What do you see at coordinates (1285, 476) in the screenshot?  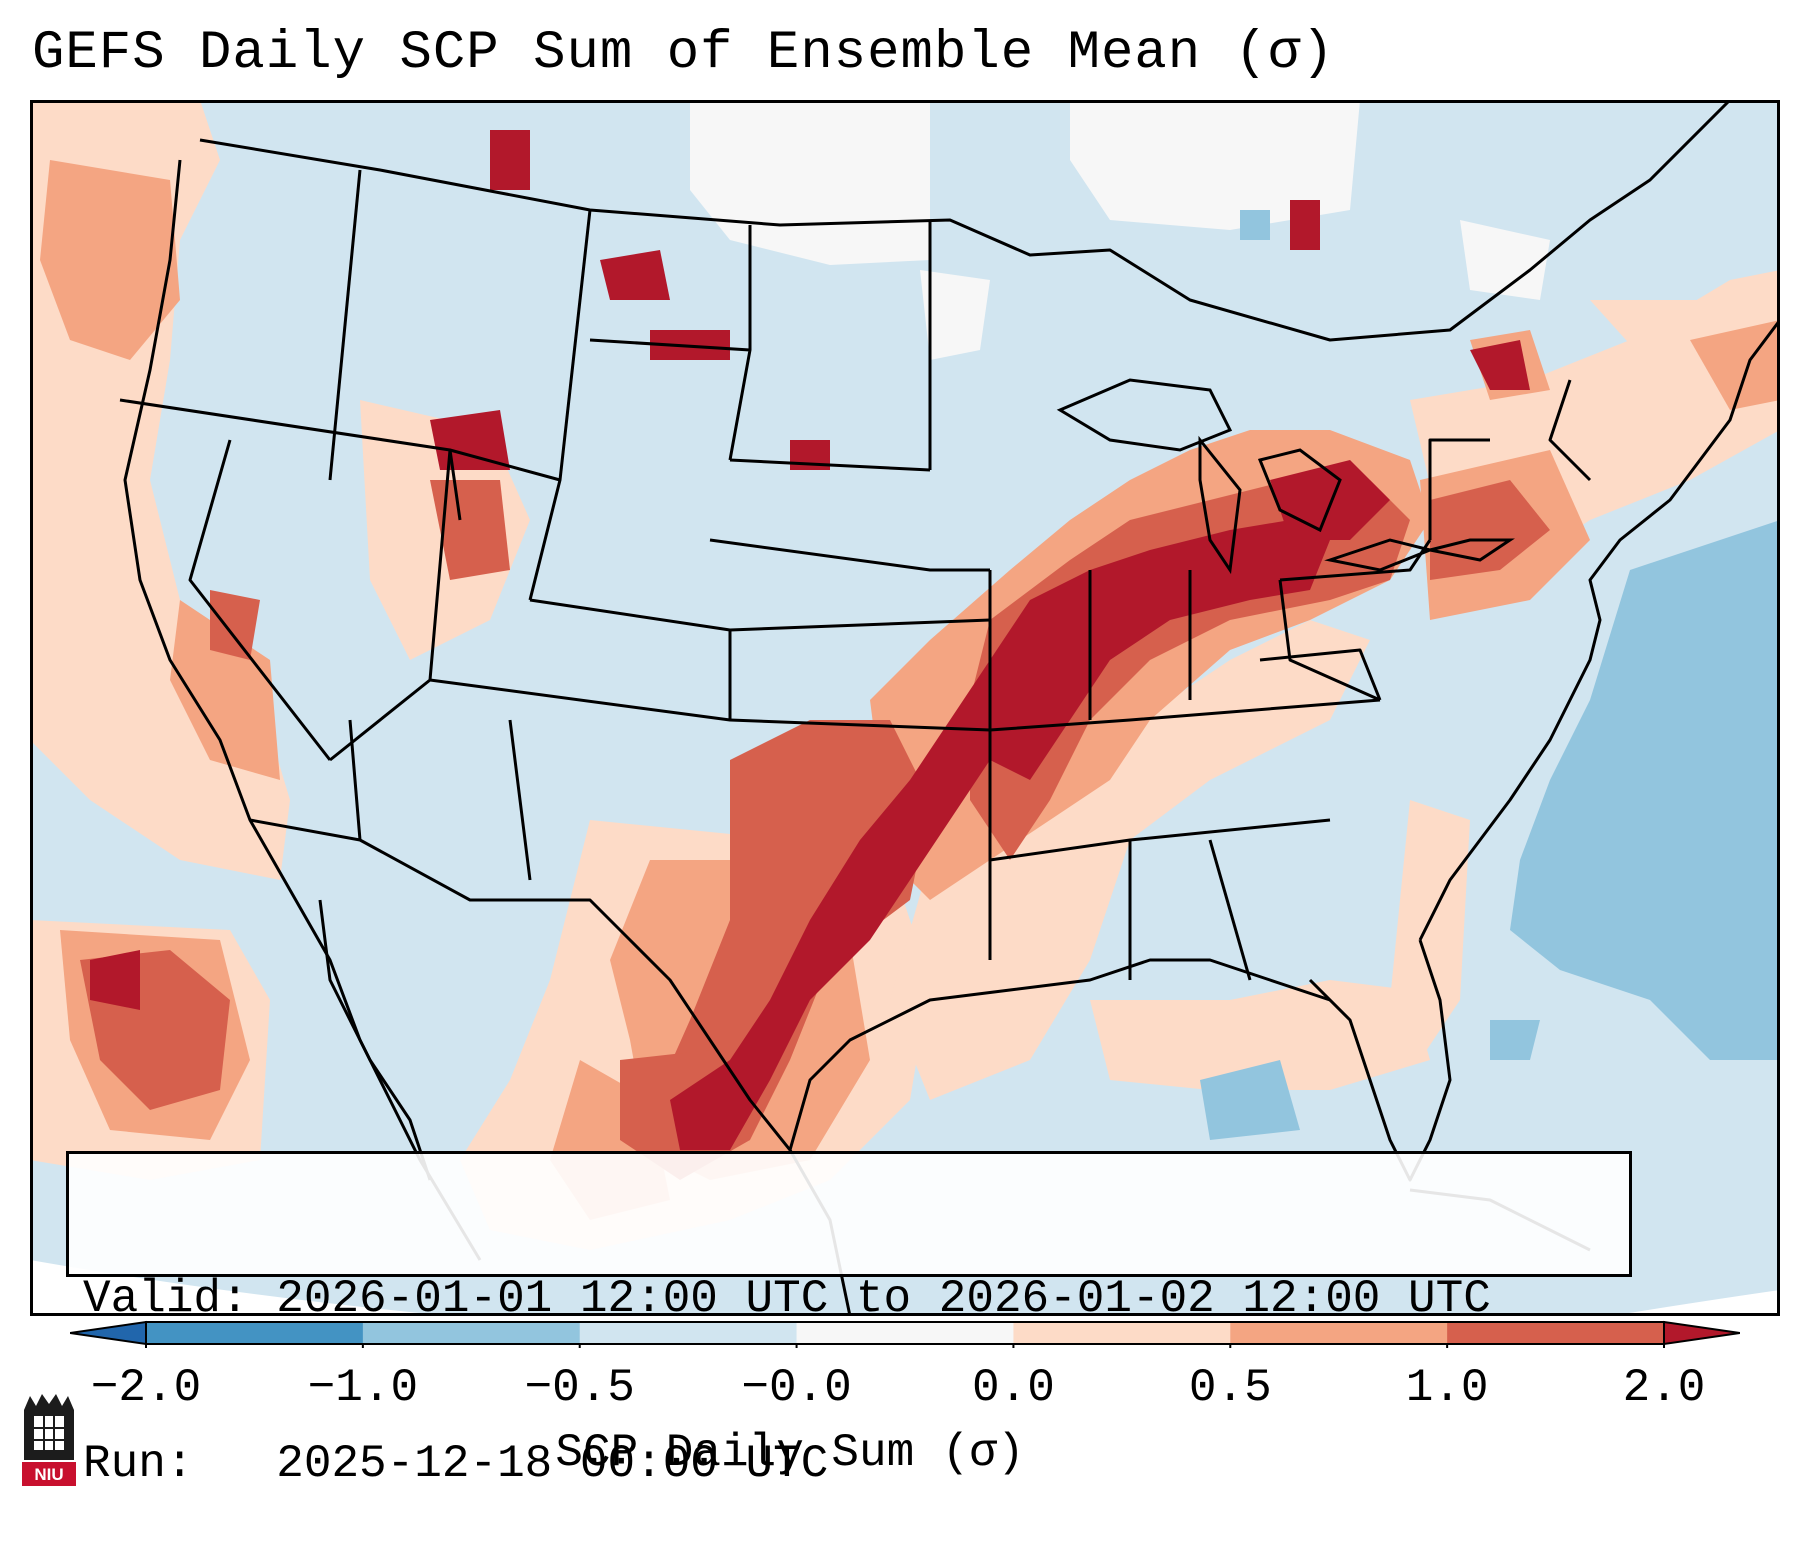 I see `great-lakes` at bounding box center [1285, 476].